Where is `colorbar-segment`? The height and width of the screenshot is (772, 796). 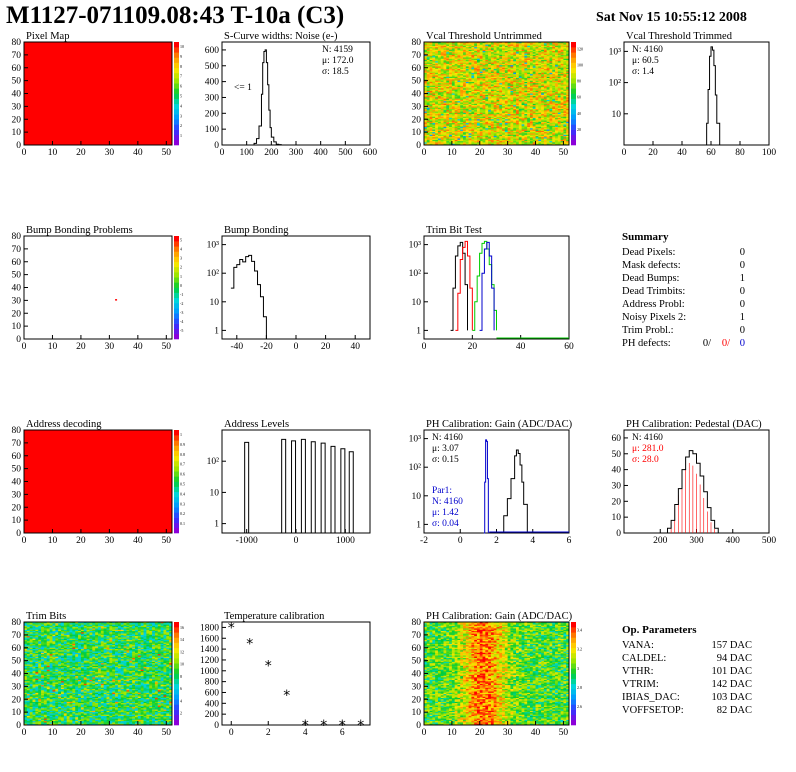 colorbar-segment is located at coordinates (176, 264).